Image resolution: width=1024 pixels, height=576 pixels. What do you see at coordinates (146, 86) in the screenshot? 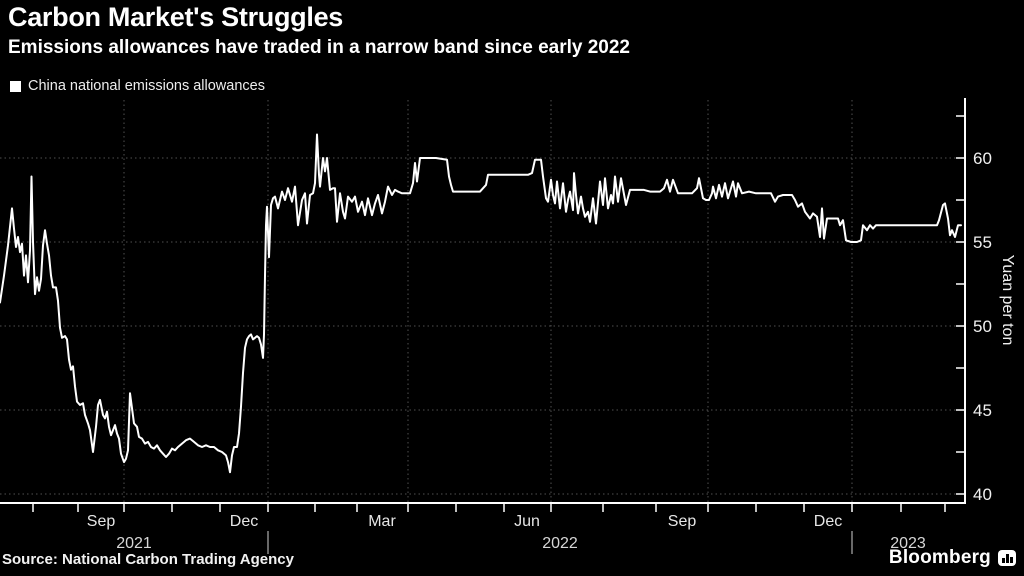
I see `legend-label: China national emissions allowances` at bounding box center [146, 86].